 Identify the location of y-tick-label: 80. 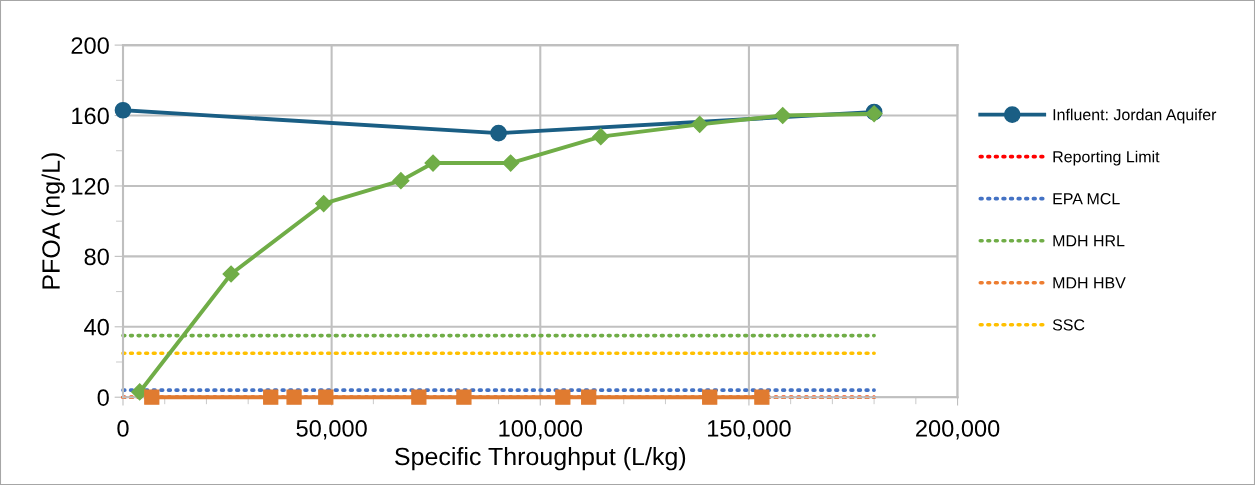
(96, 257).